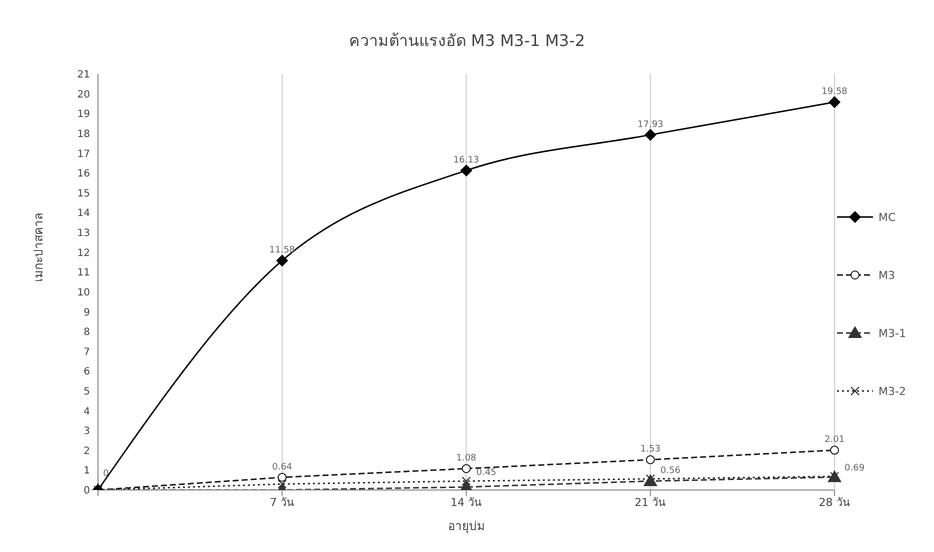 Image resolution: width=934 pixels, height=552 pixels. Describe the element at coordinates (83, 154) in the screenshot. I see `y-tick-label: 17` at that location.